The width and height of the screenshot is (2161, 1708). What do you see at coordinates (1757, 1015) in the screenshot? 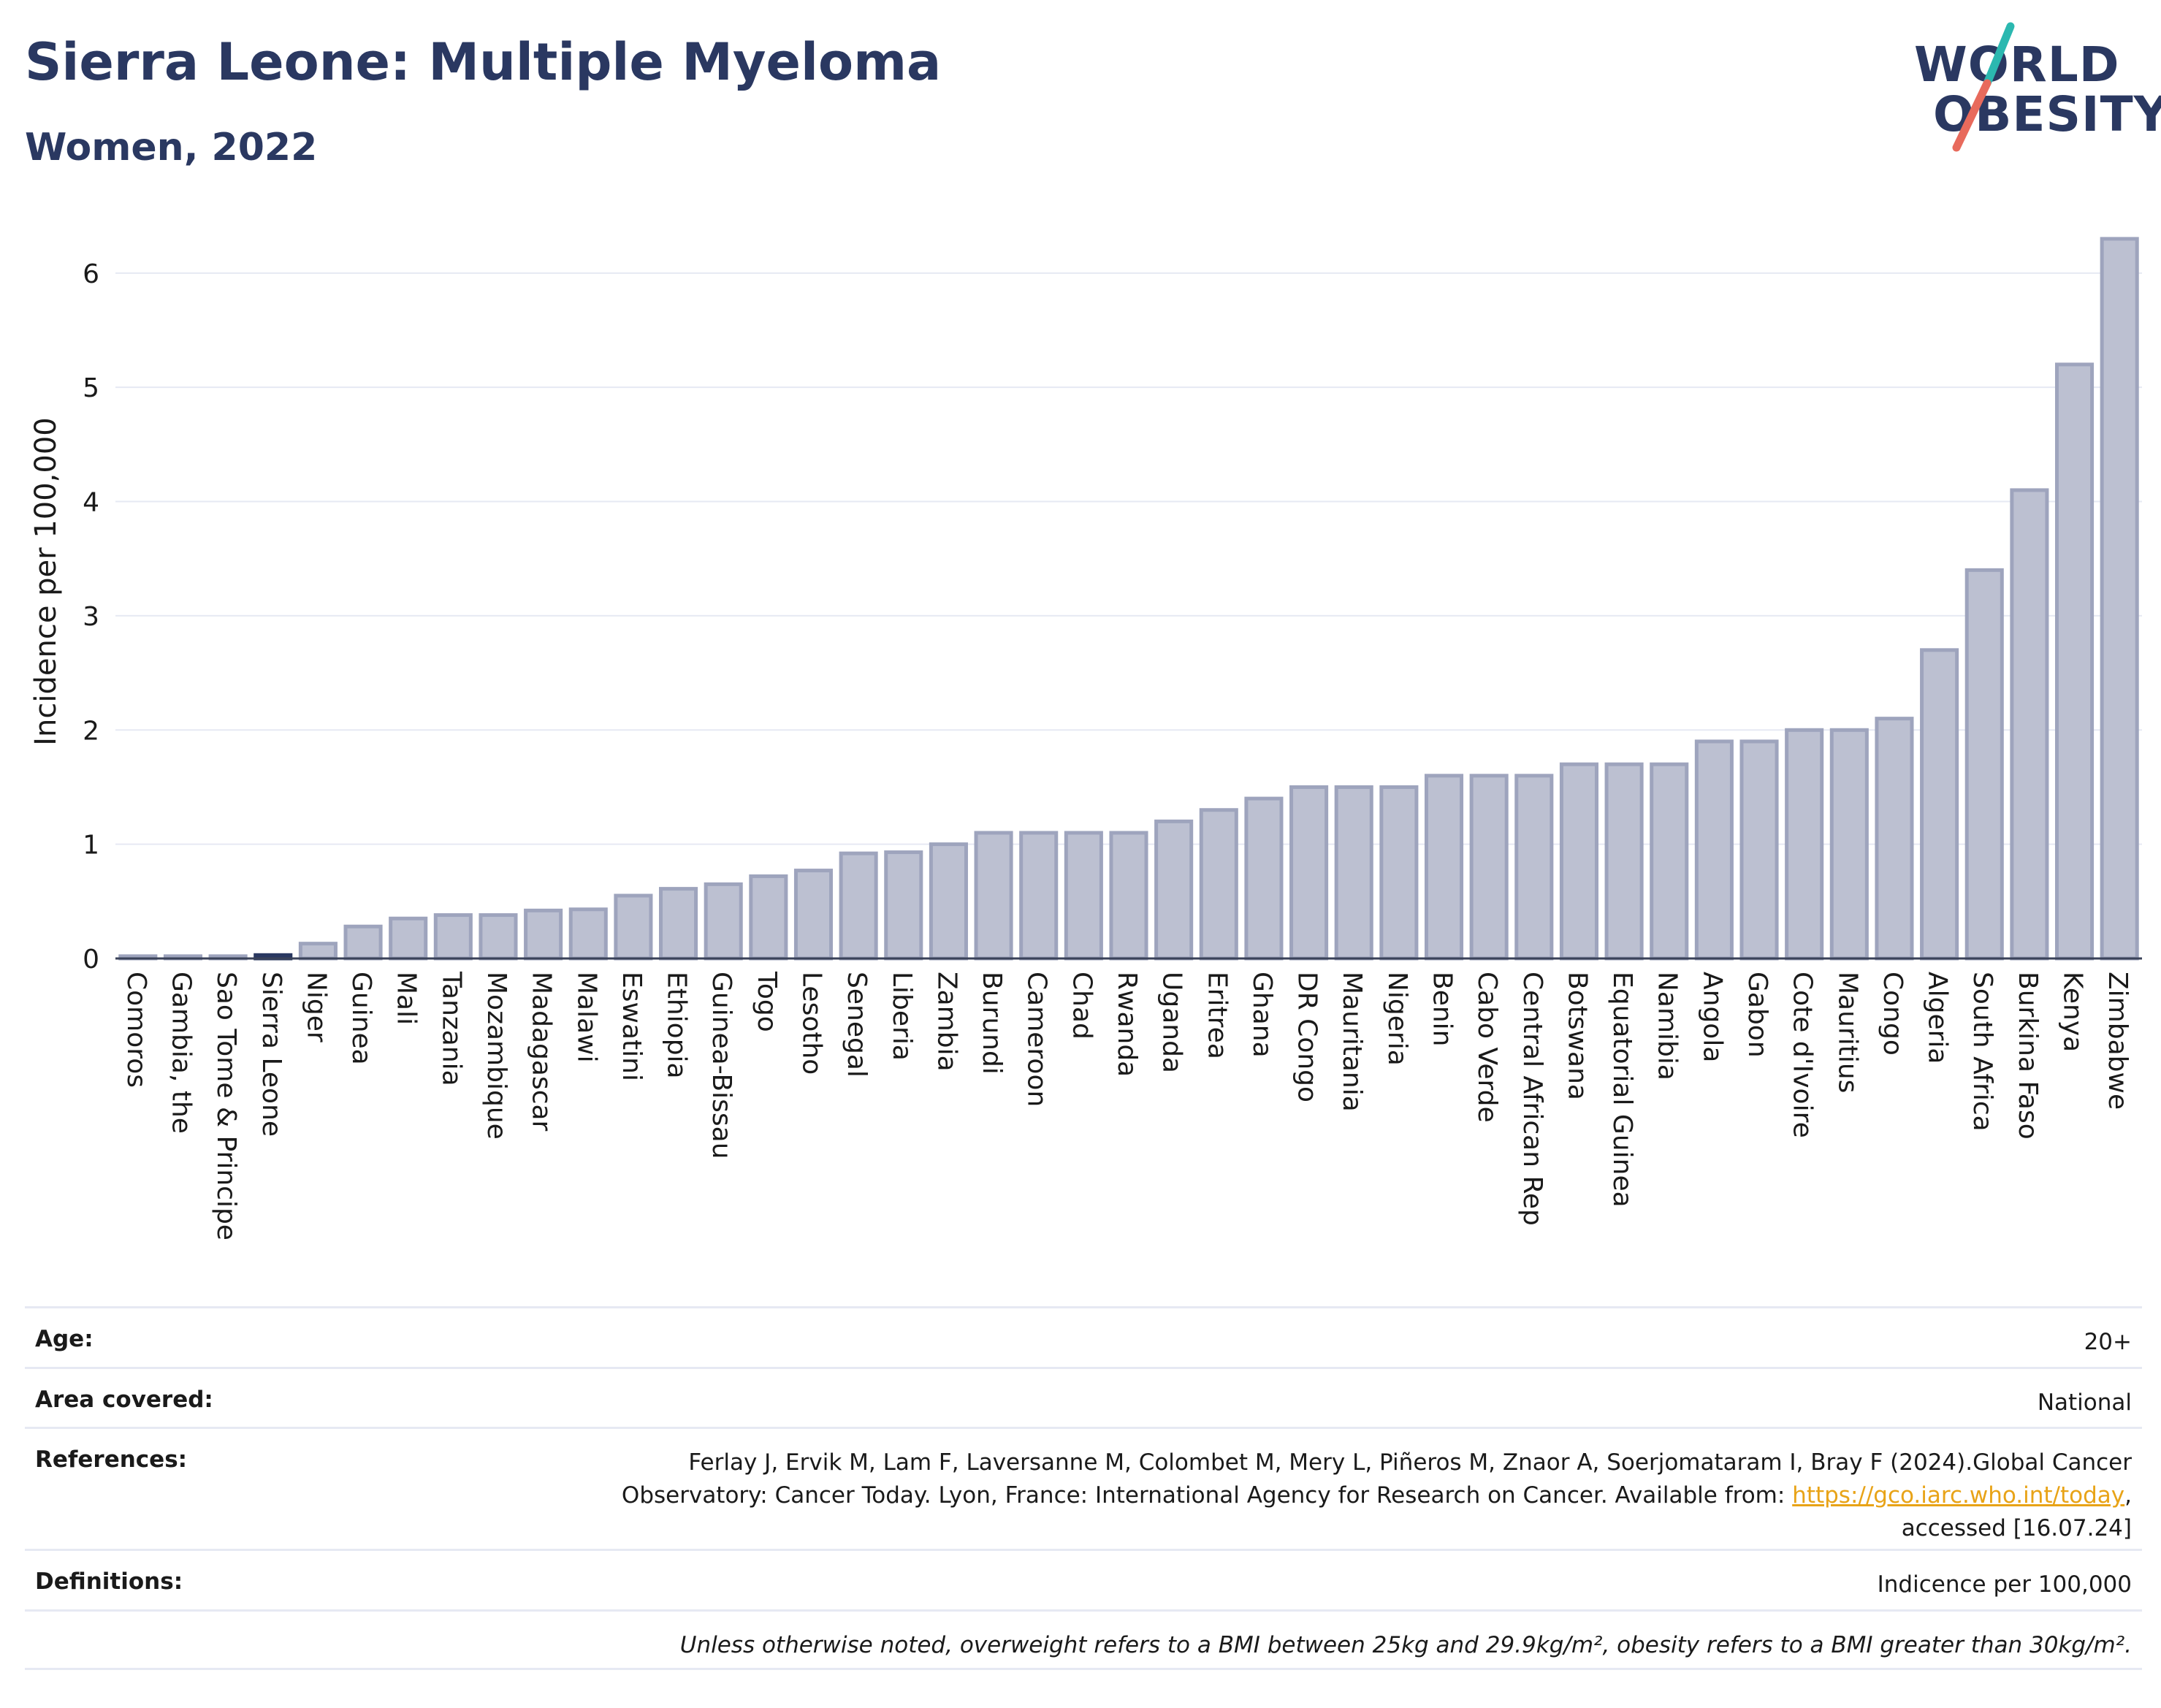
I see `x-tick-label: Gabon` at bounding box center [1757, 1015].